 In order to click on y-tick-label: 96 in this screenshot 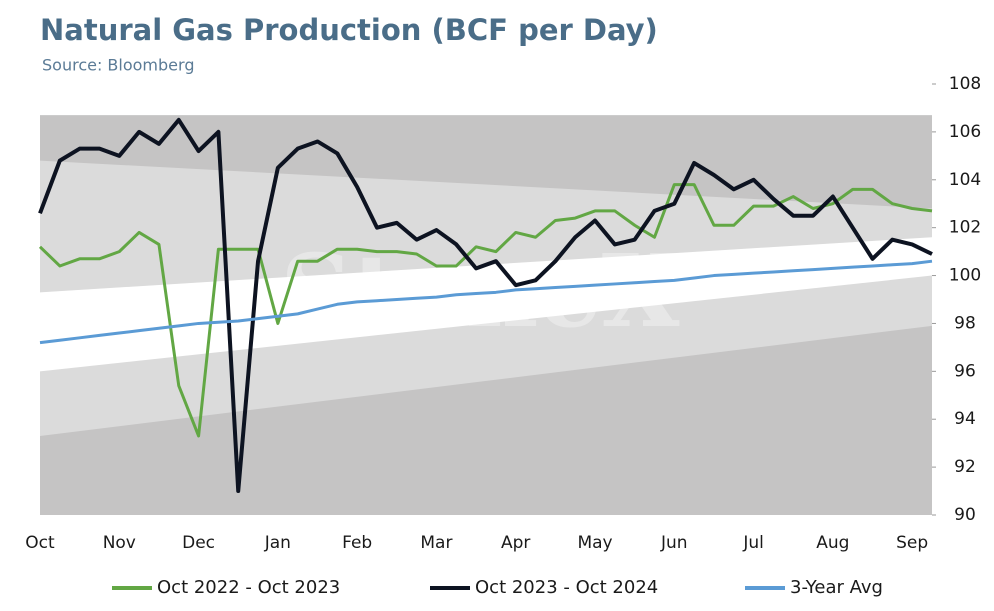, I will do `click(965, 371)`.